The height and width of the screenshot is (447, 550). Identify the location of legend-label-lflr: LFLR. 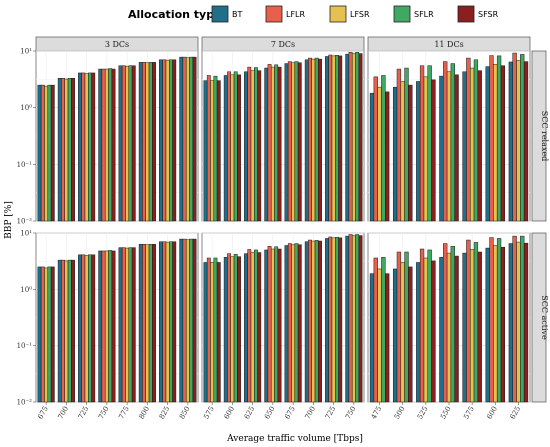
(296, 14).